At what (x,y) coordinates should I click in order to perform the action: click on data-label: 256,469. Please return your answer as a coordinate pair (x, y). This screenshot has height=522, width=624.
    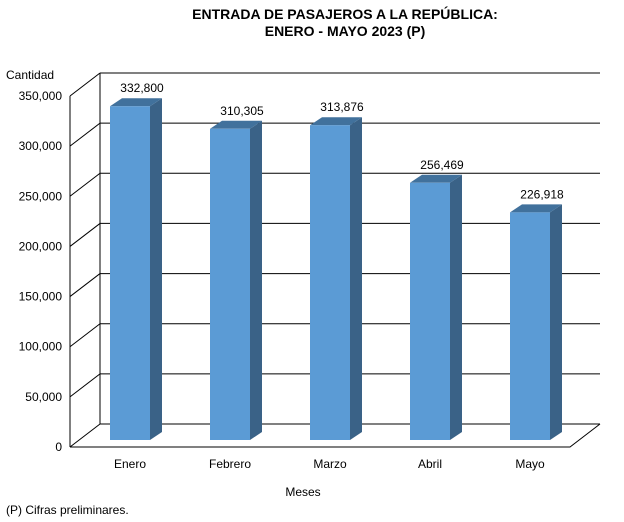
    Looking at the image, I should click on (442, 165).